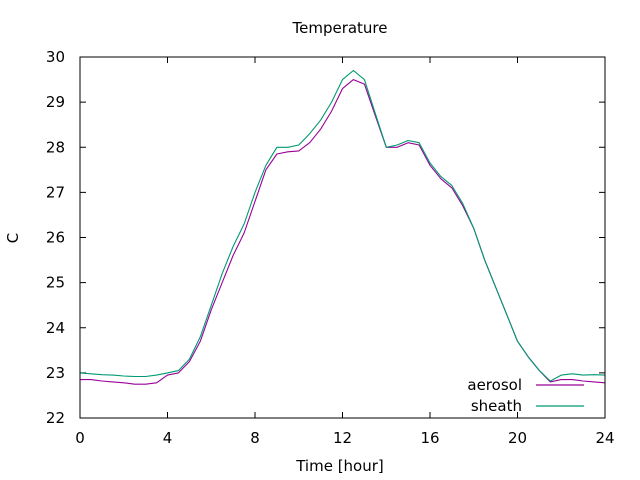 The width and height of the screenshot is (640, 480). Describe the element at coordinates (339, 28) in the screenshot. I see `chart-title: Temperature` at that location.